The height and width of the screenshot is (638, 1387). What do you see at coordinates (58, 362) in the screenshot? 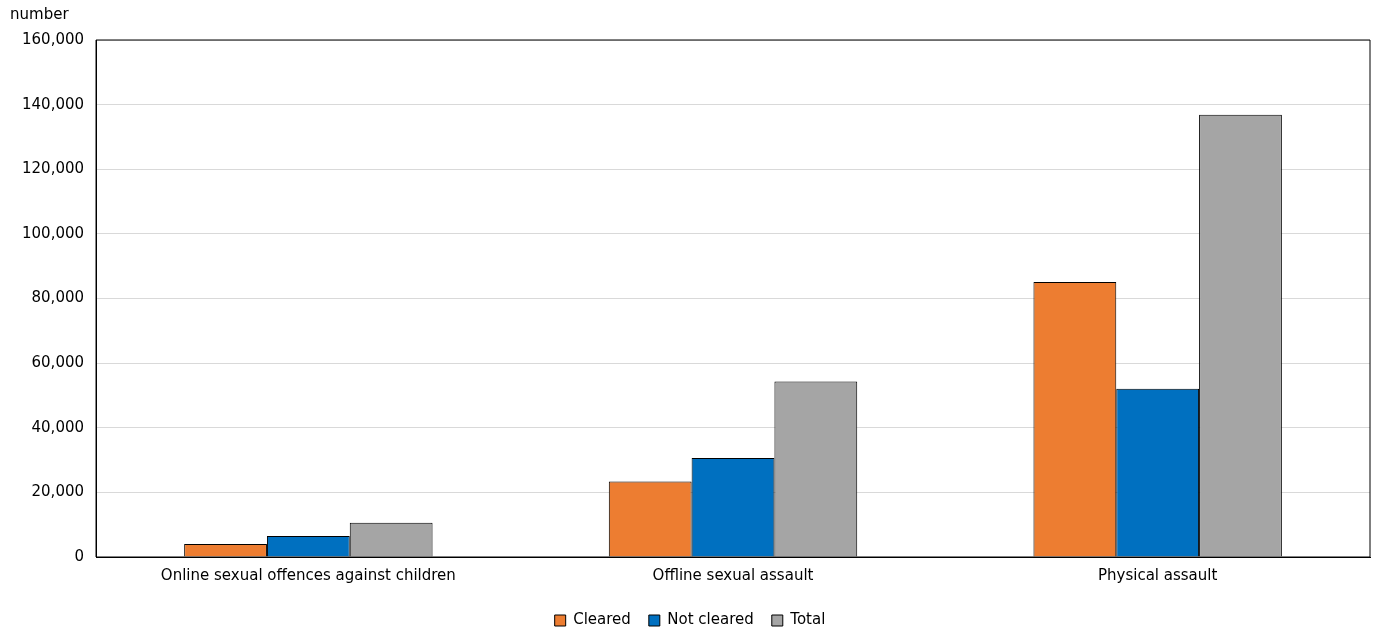
I see `y-tick-label: 60,000` at bounding box center [58, 362].